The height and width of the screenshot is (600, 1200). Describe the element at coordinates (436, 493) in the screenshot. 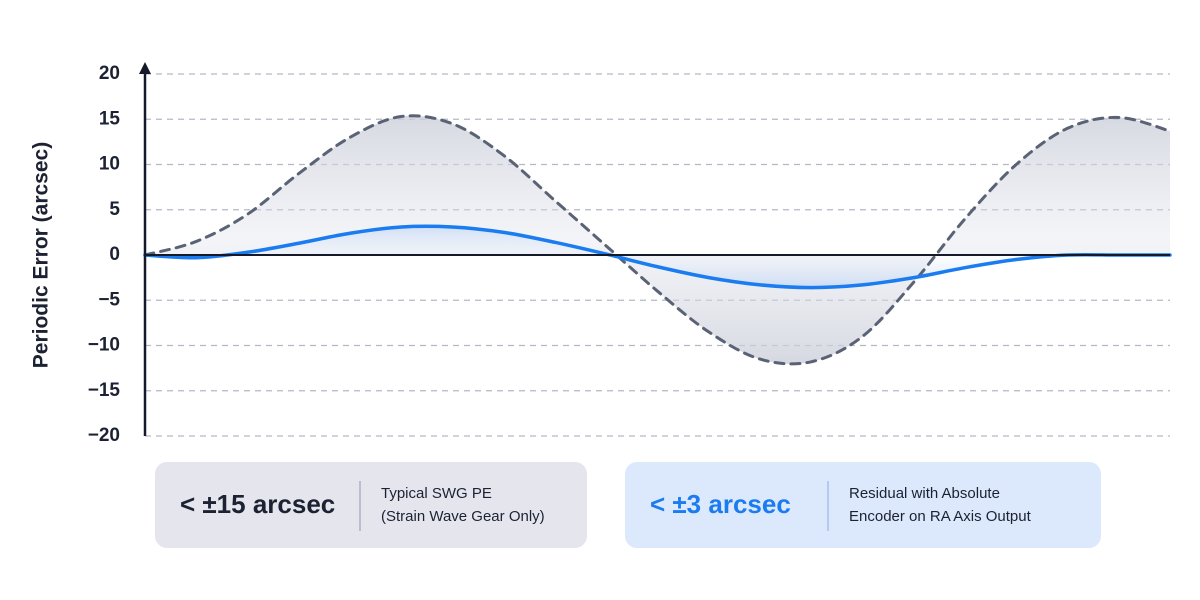

I see `legend-description: Typical SWG PE` at that location.